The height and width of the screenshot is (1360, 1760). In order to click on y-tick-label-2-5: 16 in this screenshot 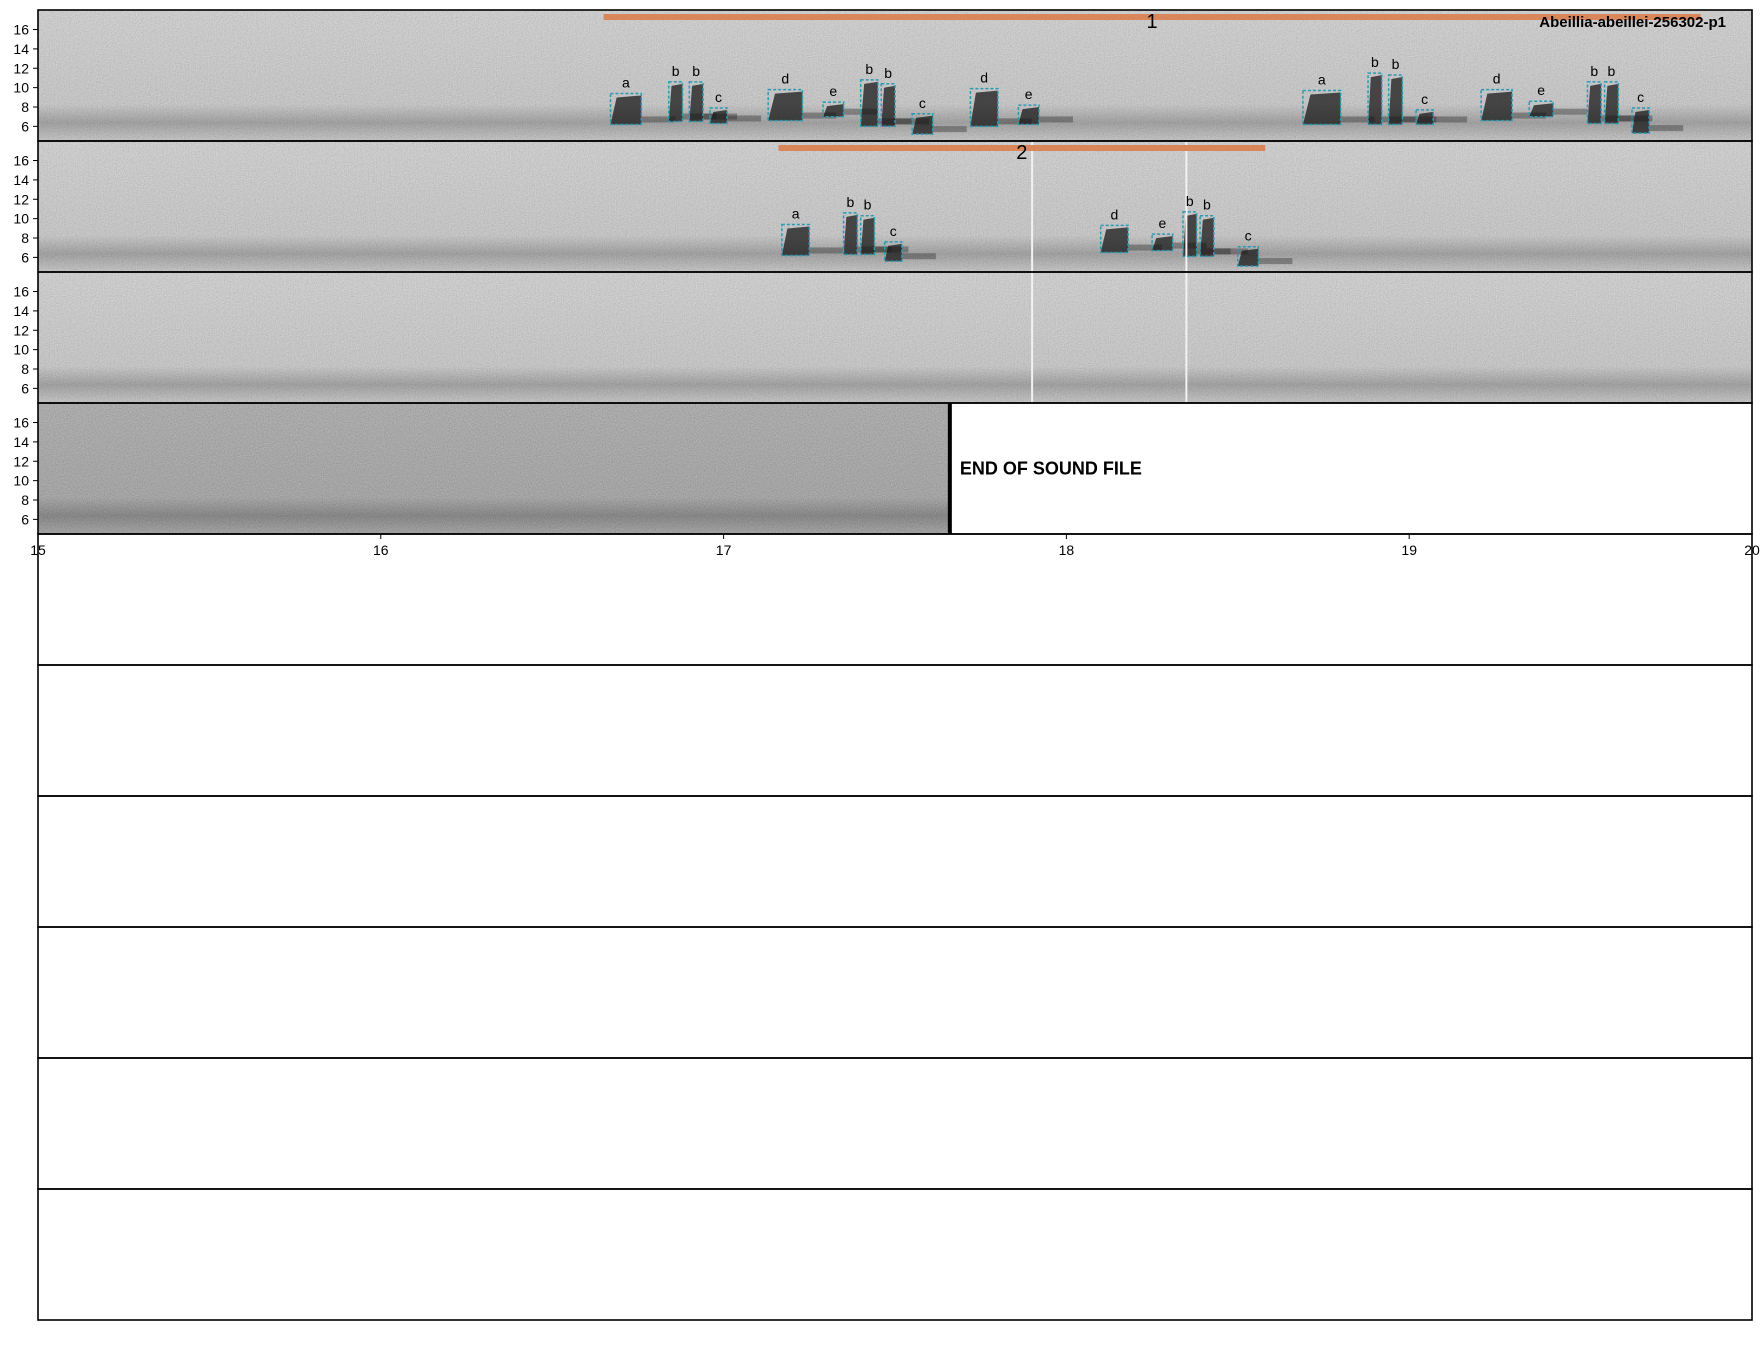, I will do `click(21, 292)`.